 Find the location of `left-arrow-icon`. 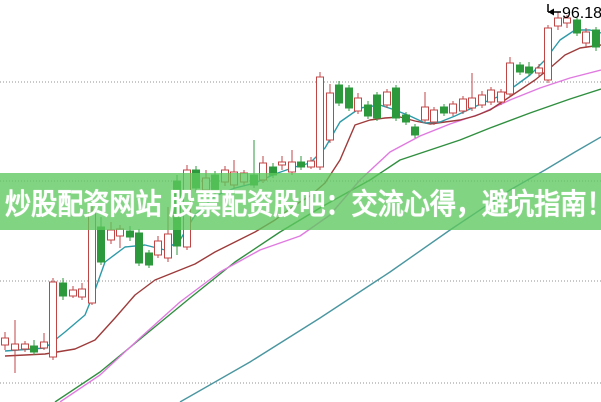

left-arrow-icon is located at coordinates (554, 10).